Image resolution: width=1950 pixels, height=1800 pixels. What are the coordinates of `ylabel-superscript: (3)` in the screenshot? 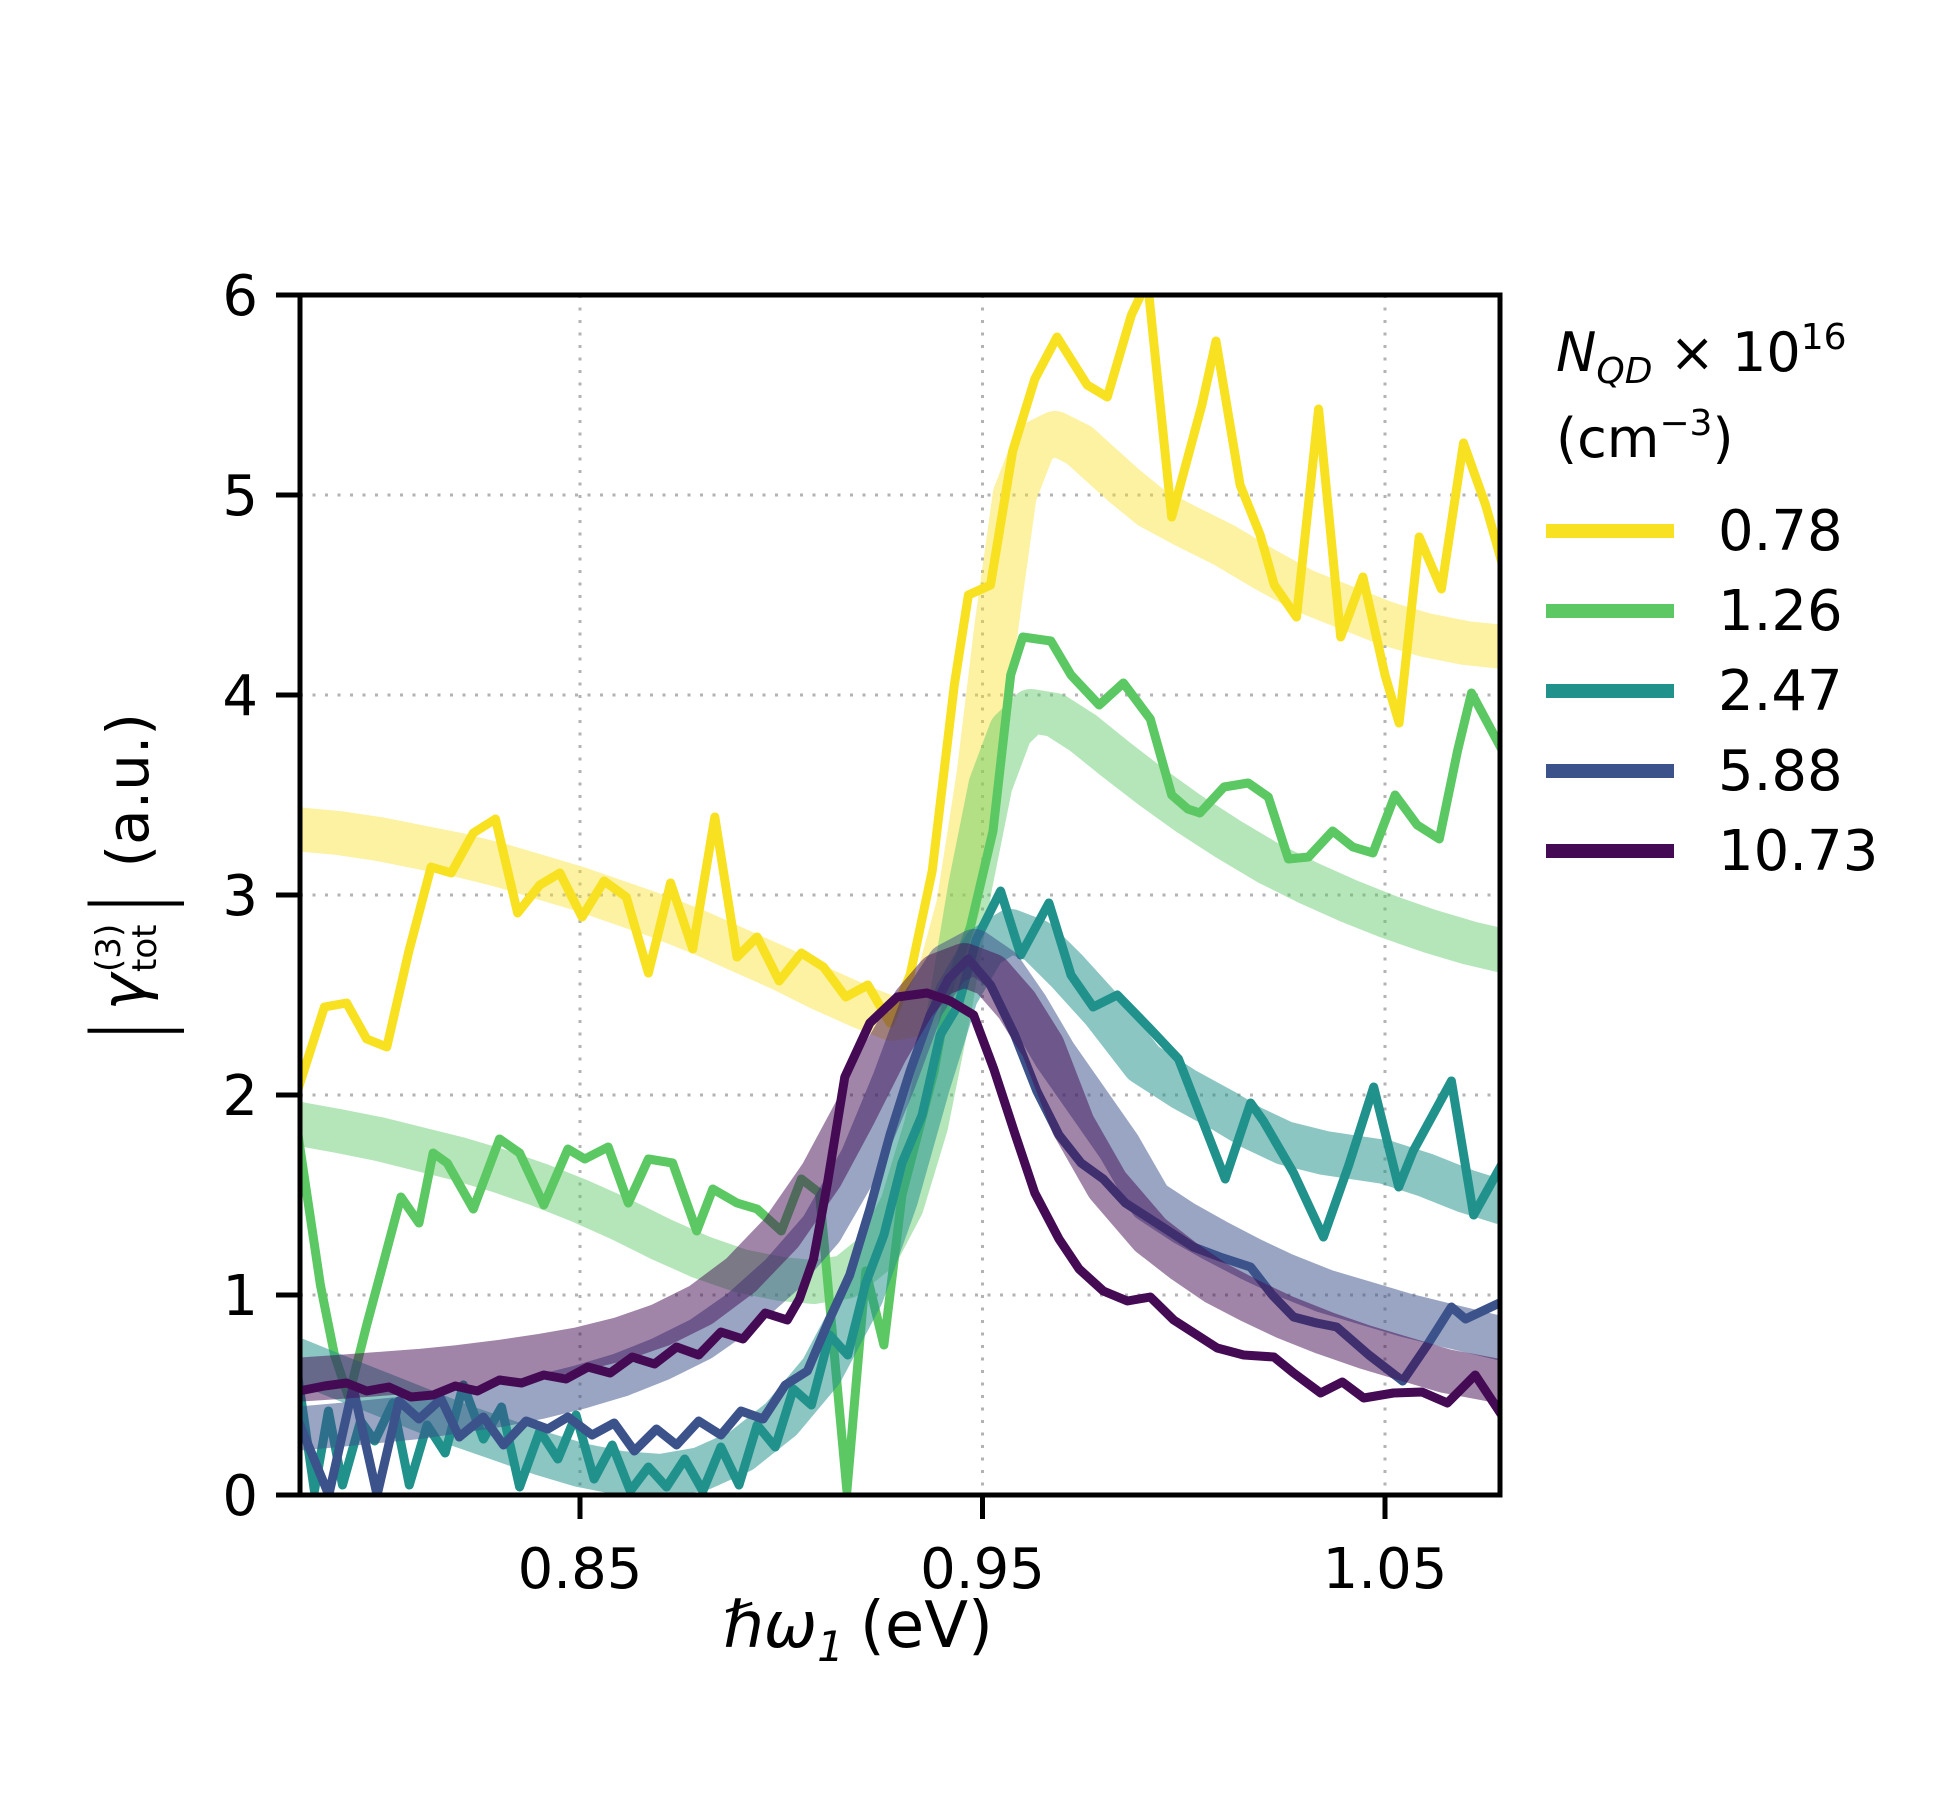 It's located at (109, 947).